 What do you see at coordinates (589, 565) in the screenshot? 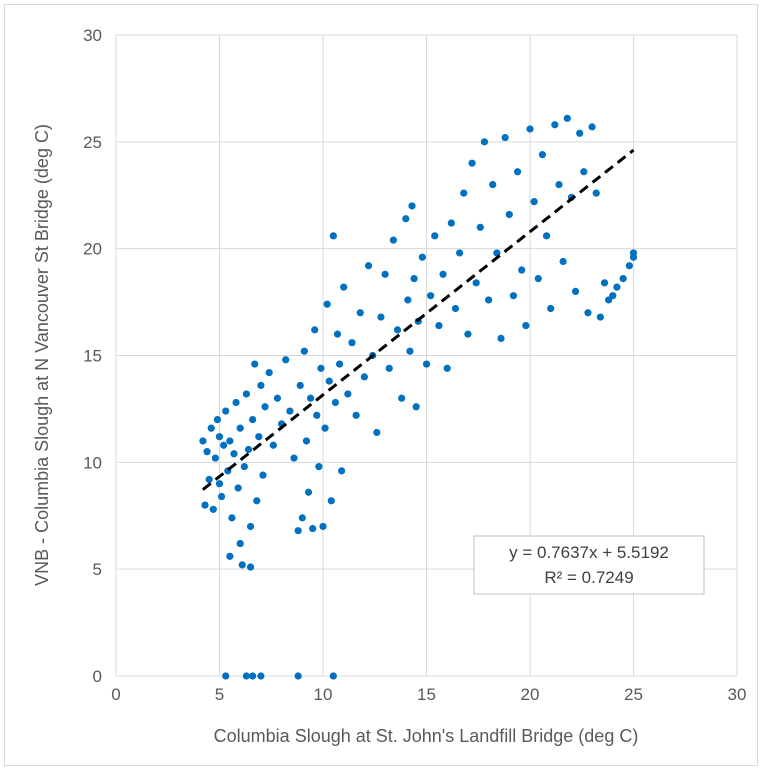
I see `equation-box: y = 0.7637x + 5.5192 R² = 0.7249` at bounding box center [589, 565].